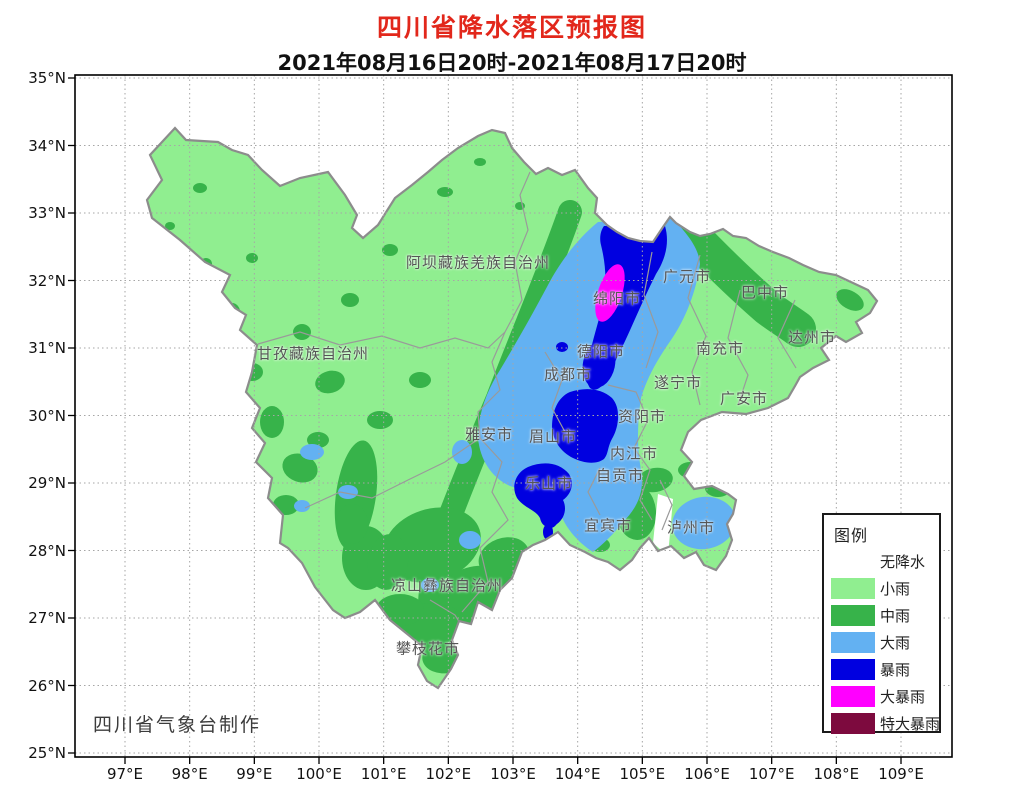  I want to click on map-region-label: 雅安市, so click(489, 434).